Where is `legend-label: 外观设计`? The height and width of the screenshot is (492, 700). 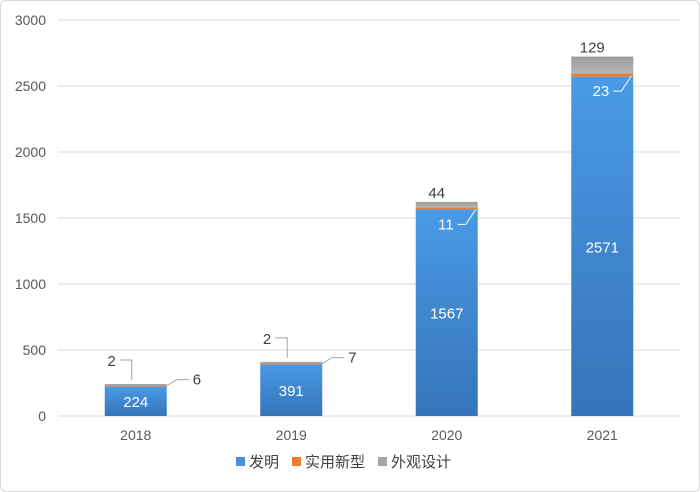
legend-label: 外观设计 is located at coordinates (421, 462).